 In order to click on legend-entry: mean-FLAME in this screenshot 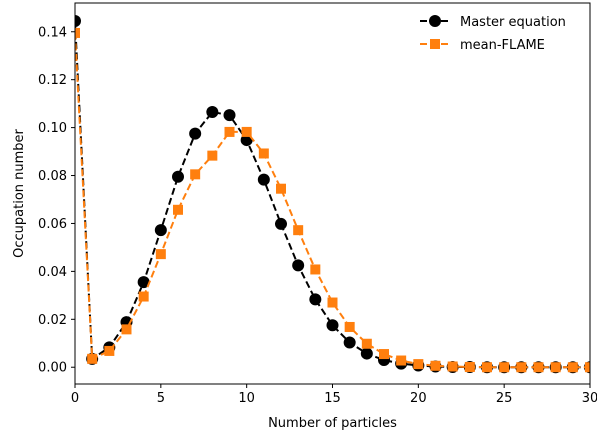, I will do `click(482, 45)`.